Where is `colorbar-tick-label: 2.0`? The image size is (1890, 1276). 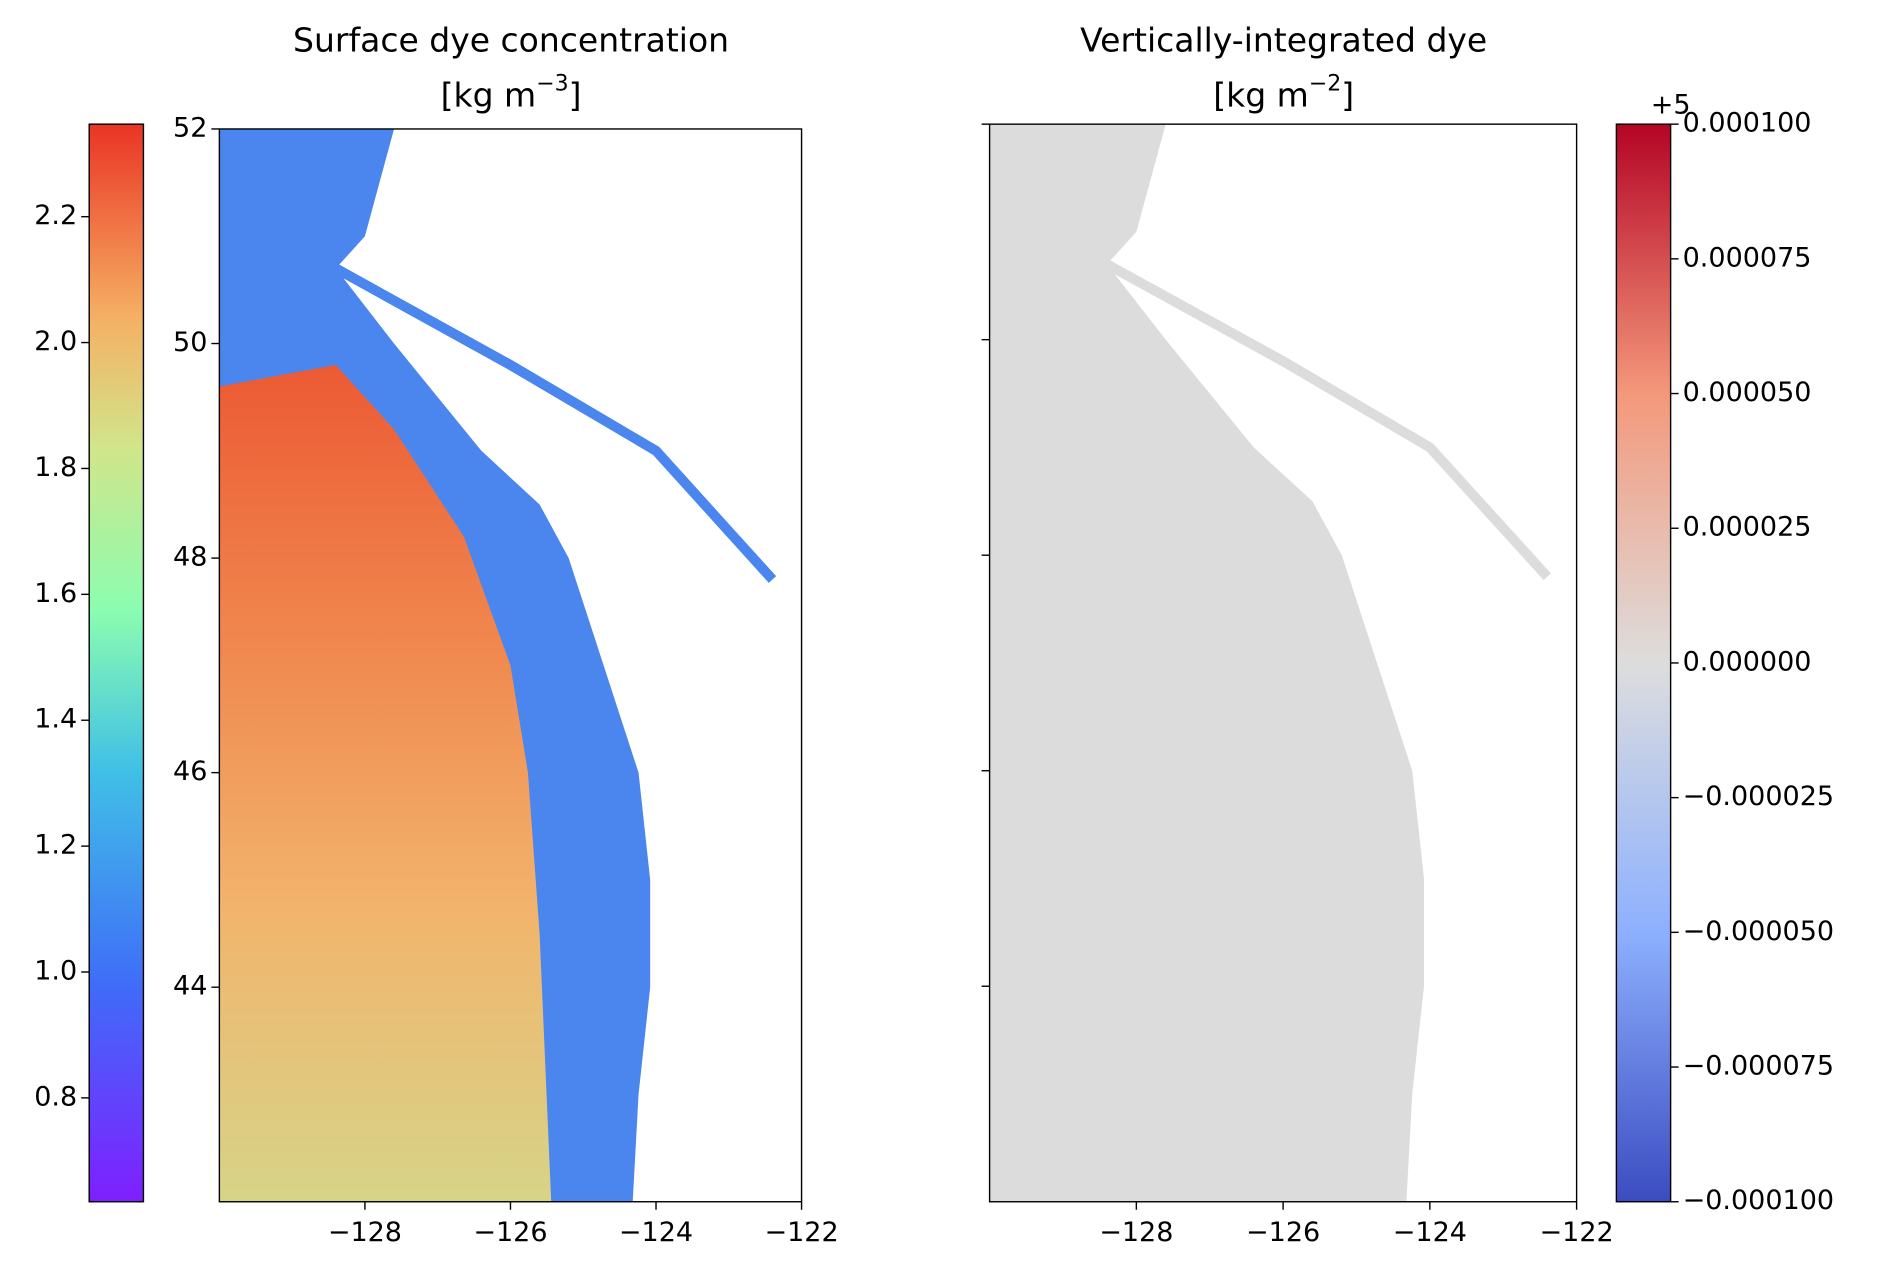 colorbar-tick-label: 2.0 is located at coordinates (55, 341).